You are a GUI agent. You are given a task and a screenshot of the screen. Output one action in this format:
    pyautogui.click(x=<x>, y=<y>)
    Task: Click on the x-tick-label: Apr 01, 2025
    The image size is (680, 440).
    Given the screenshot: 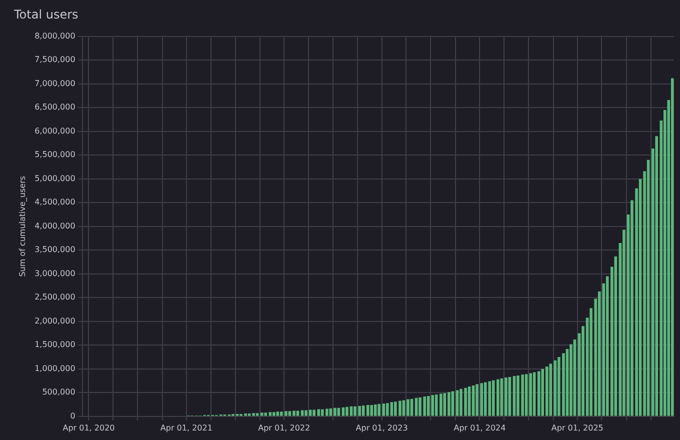 What is the action you would take?
    pyautogui.click(x=577, y=427)
    